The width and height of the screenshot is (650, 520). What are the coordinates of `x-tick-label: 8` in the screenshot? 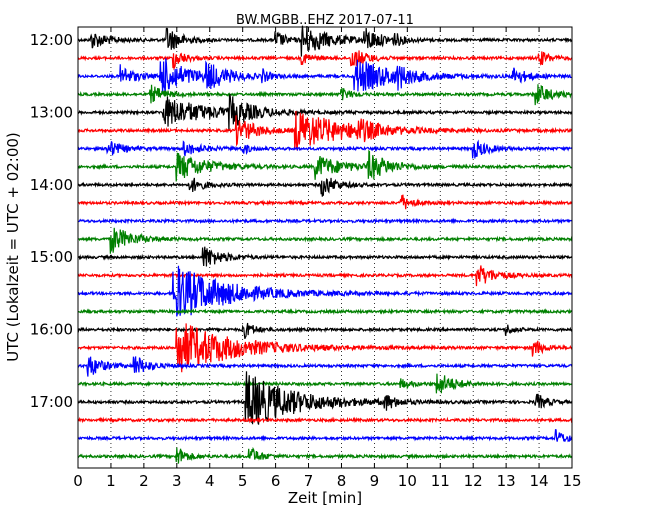 It's located at (342, 481).